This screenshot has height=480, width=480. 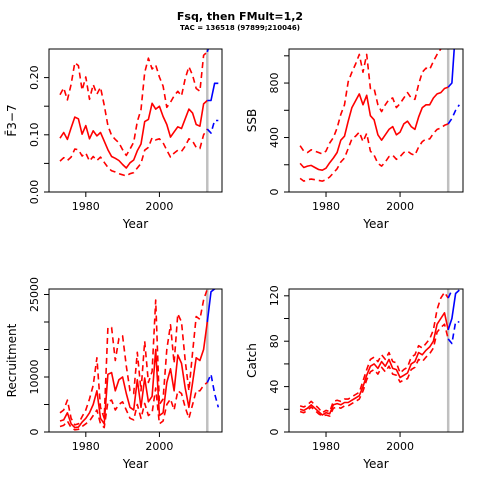 What do you see at coordinates (34, 192) in the screenshot?
I see `y-tick-label: 0.00` at bounding box center [34, 192].